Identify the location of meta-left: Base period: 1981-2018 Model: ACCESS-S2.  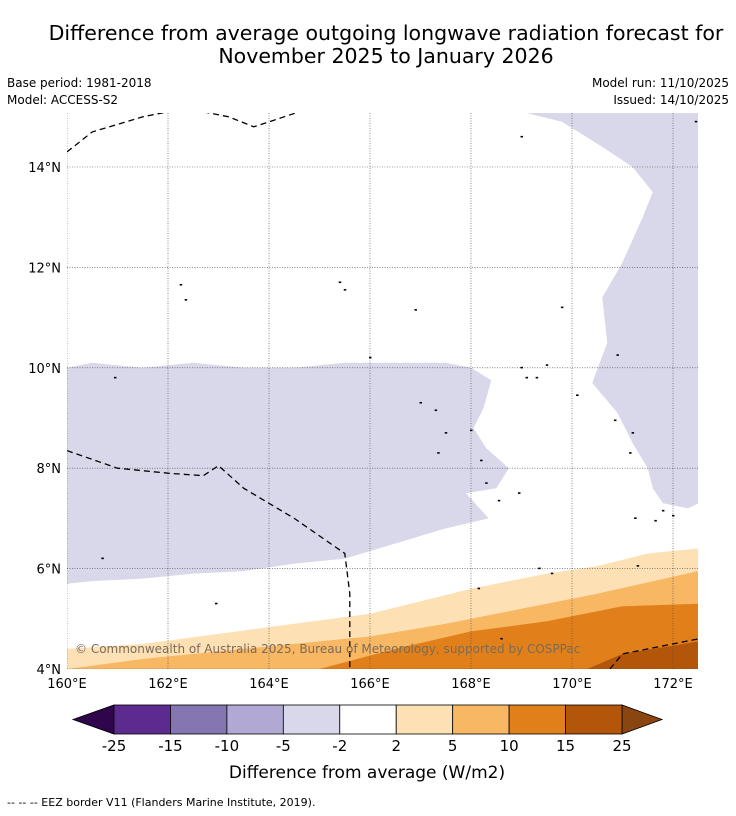
(79, 92).